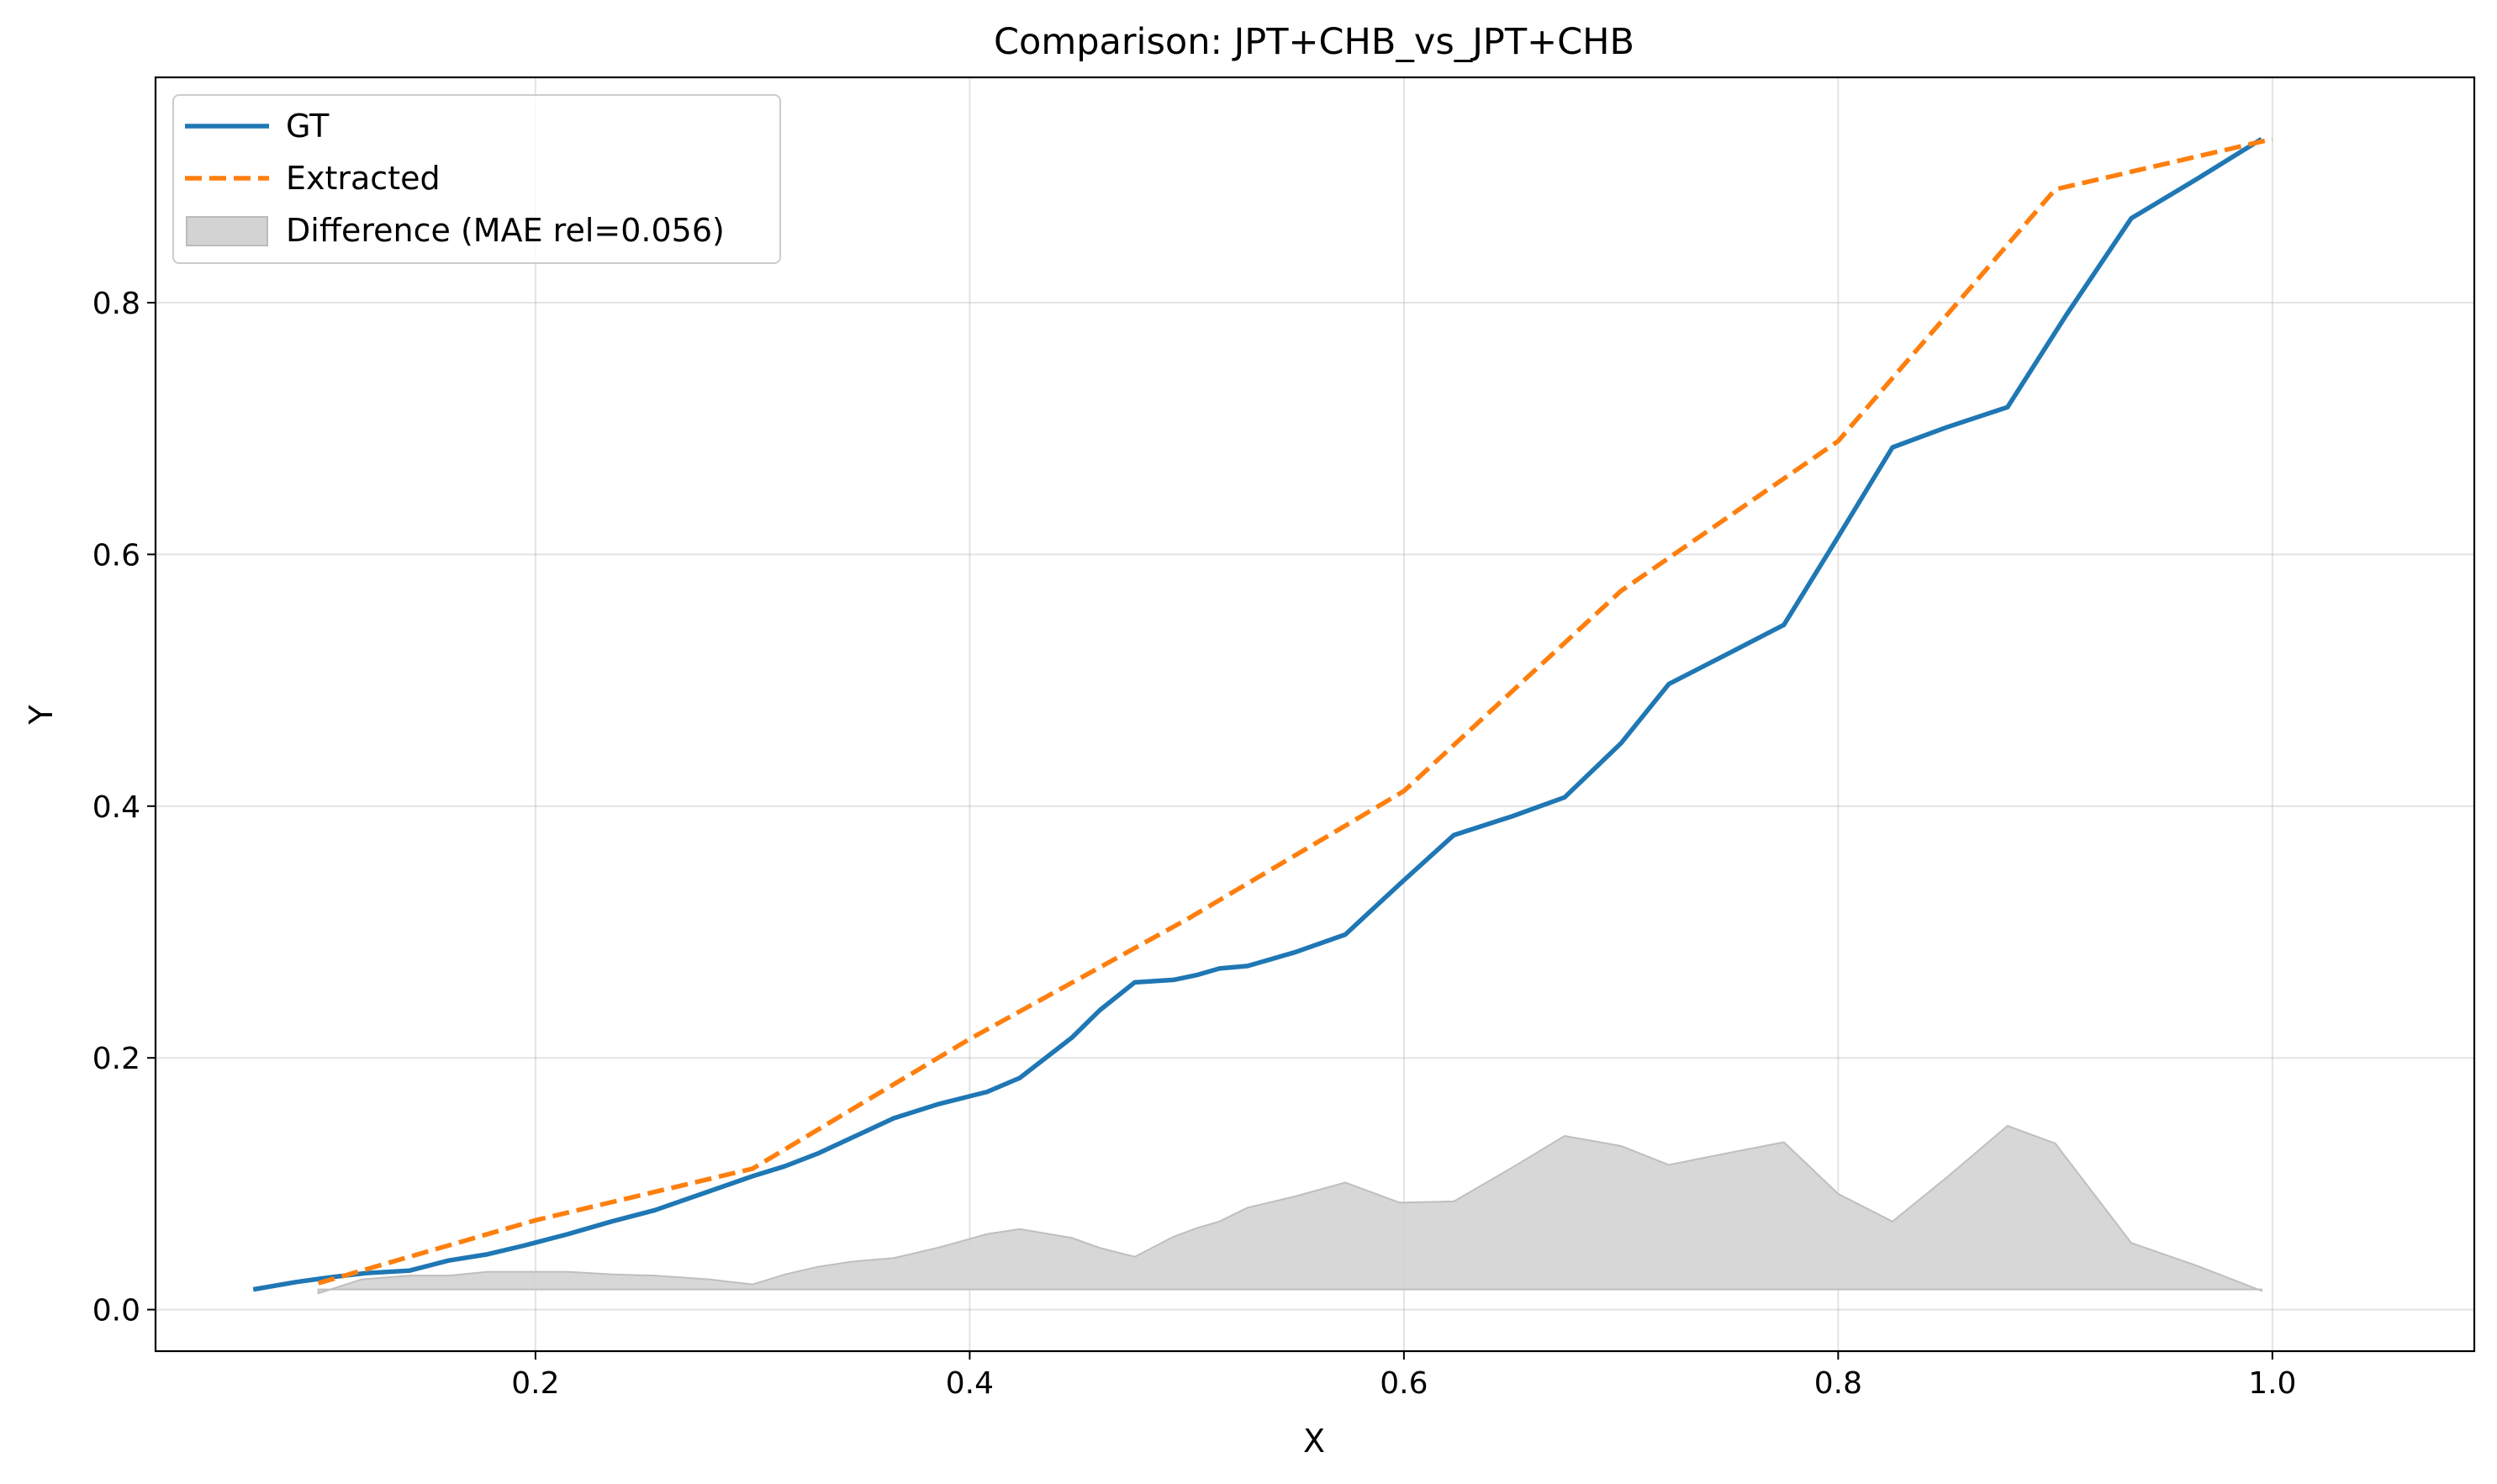 Image resolution: width=2497 pixels, height=1484 pixels. I want to click on x-tick-label: 0.6, so click(1404, 1383).